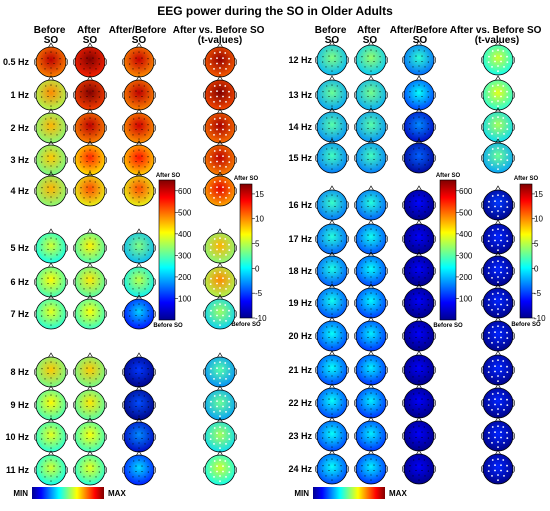 The image size is (550, 511). I want to click on colorbar-tick-label: 100, so click(185, 298).